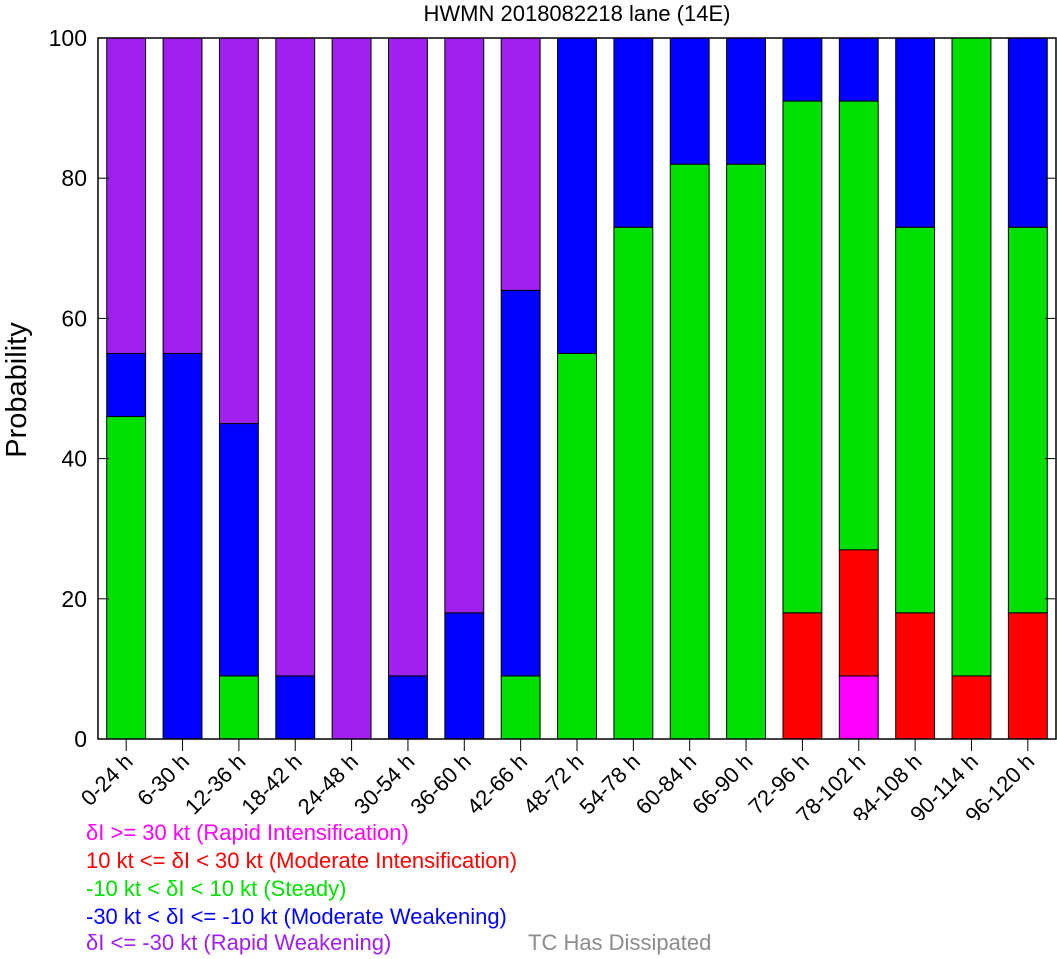 This screenshot has width=1057, height=959. Describe the element at coordinates (464, 676) in the screenshot. I see `bar-mw-36-60h` at that location.